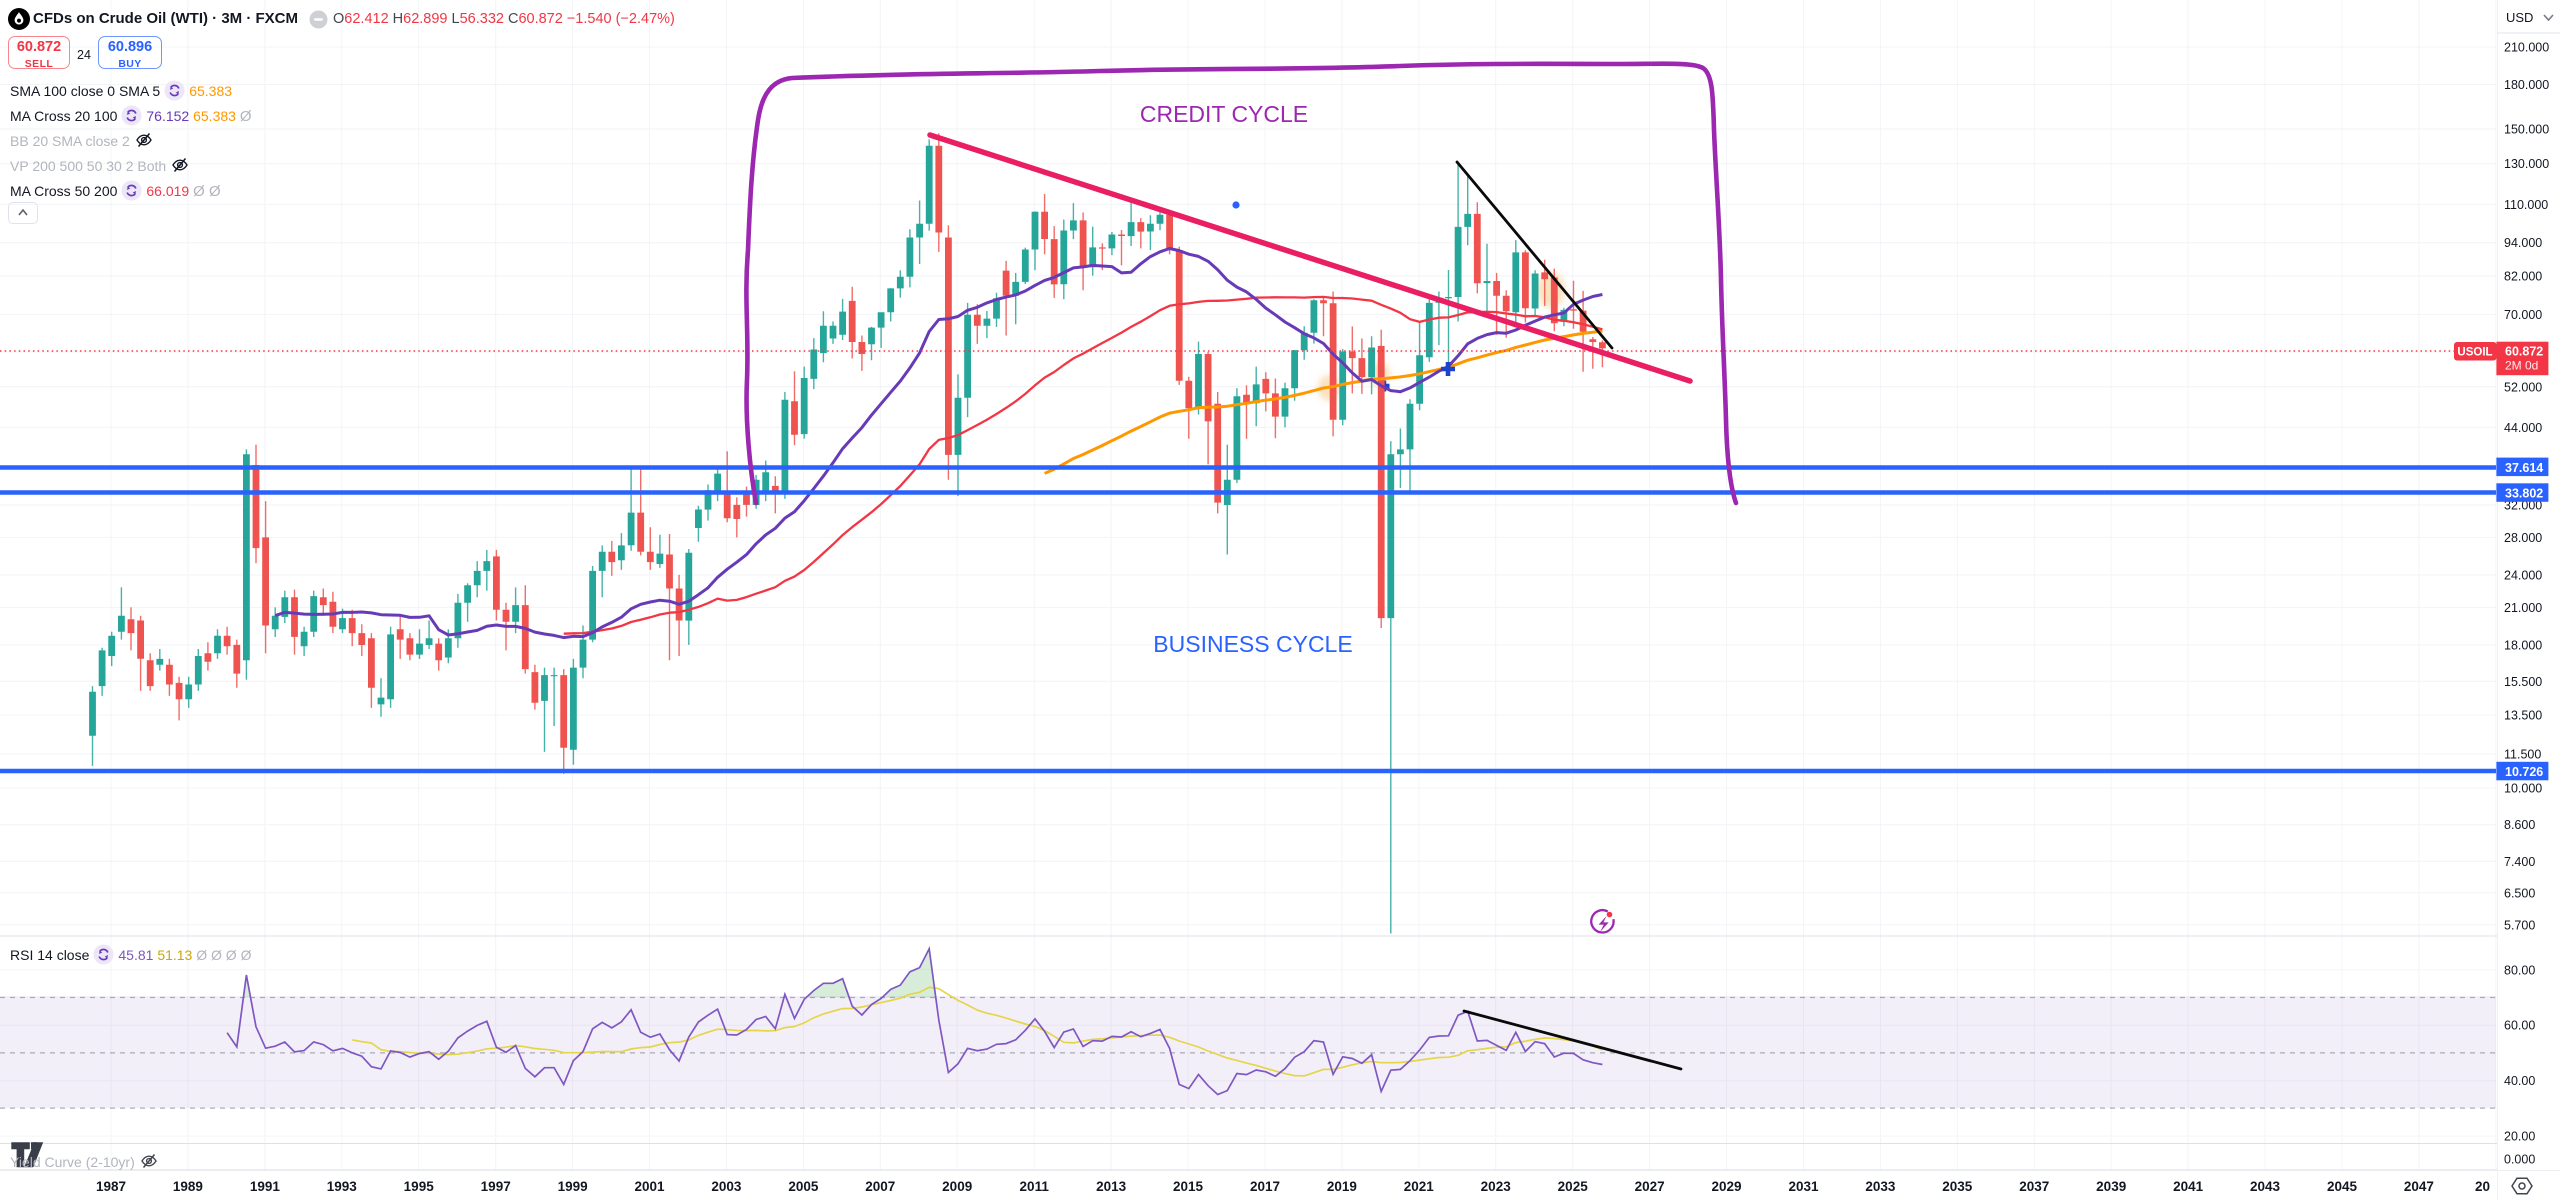 This screenshot has width=2560, height=1200. I want to click on svg-text: 2043, so click(2265, 1186).